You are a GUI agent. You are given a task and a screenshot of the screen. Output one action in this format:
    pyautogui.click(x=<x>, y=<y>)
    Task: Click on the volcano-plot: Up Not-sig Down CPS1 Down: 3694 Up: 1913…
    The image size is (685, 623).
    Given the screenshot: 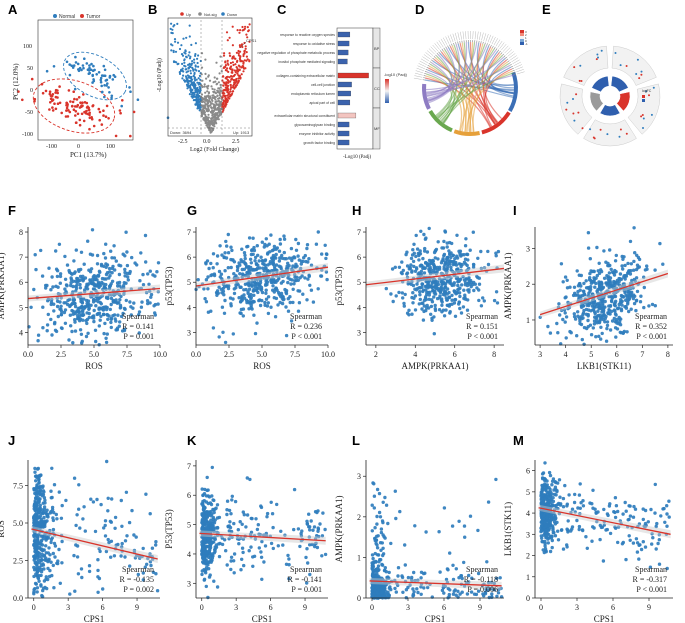 What is the action you would take?
    pyautogui.click(x=206, y=82)
    